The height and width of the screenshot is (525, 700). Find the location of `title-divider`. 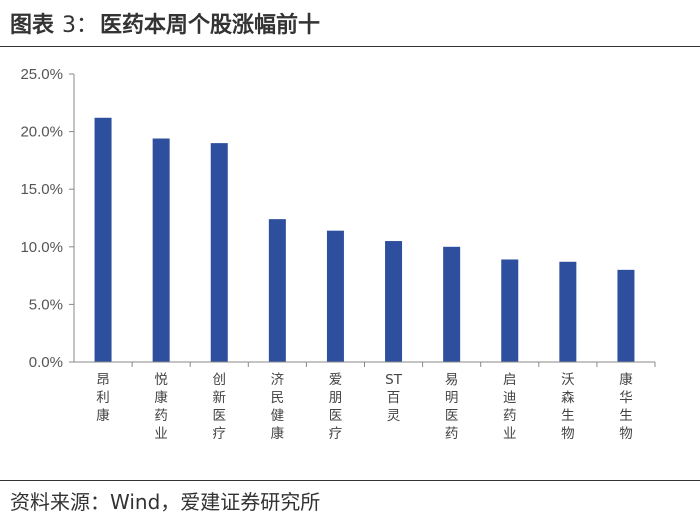

title-divider is located at coordinates (350, 46).